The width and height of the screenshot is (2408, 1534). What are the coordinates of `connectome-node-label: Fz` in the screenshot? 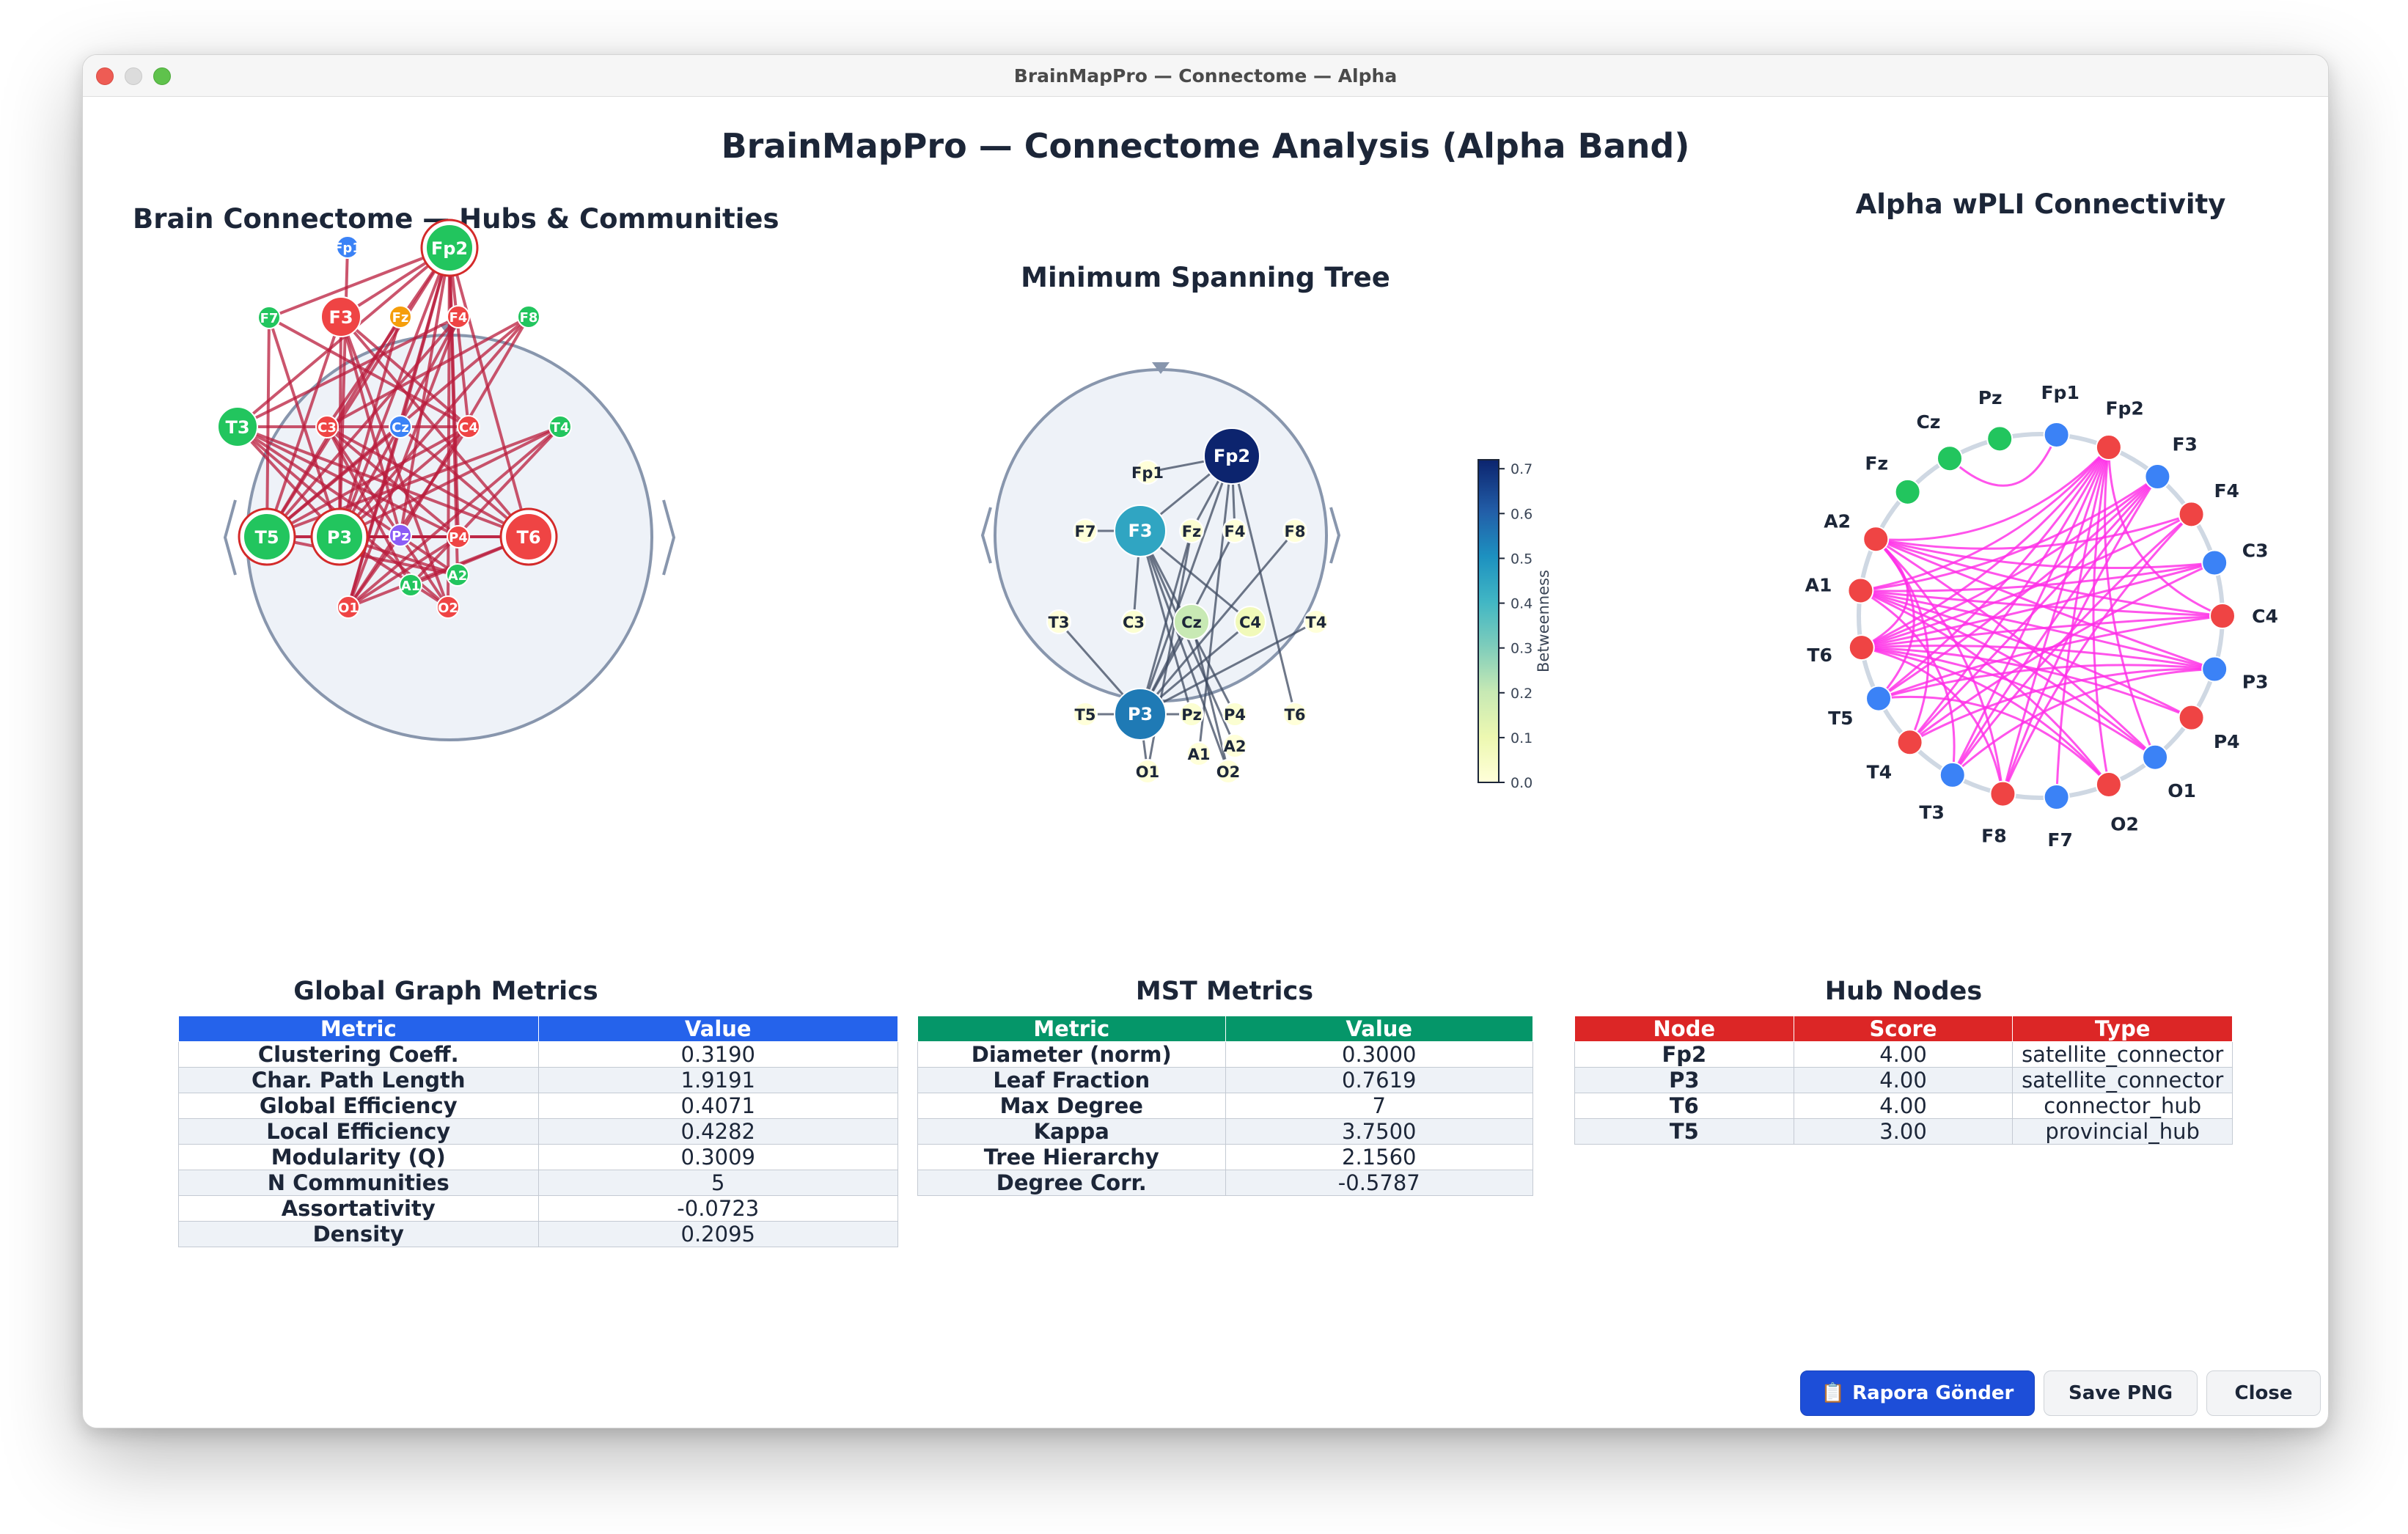 It's located at (400, 318).